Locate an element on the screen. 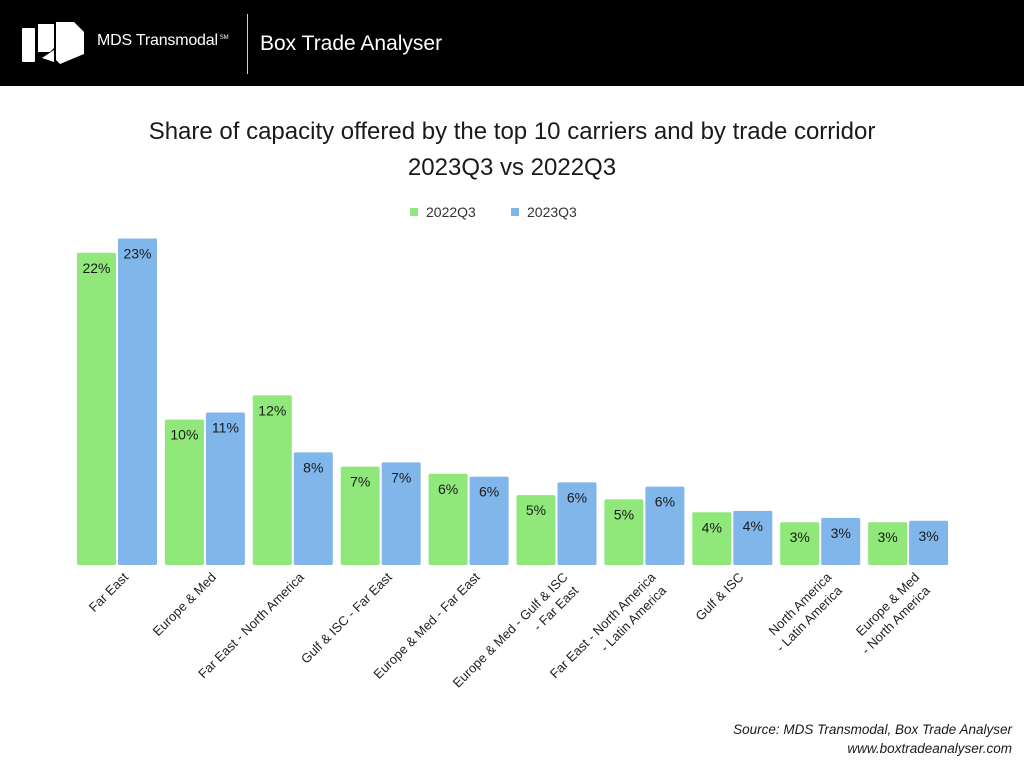 The width and height of the screenshot is (1024, 768). source-url: www.boxtradeanalyser.com is located at coordinates (929, 748).